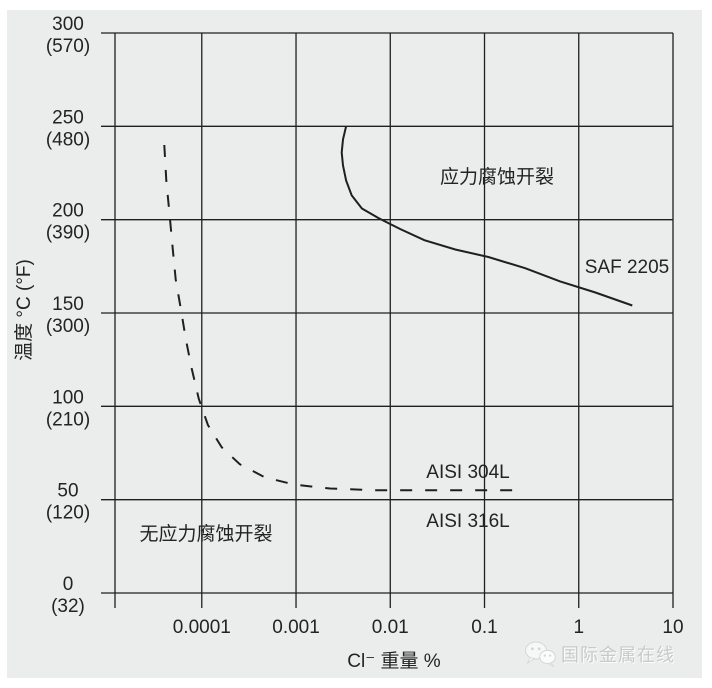 The image size is (712, 688). What do you see at coordinates (67, 491) in the screenshot?
I see `y-tick-label-c: 50` at bounding box center [67, 491].